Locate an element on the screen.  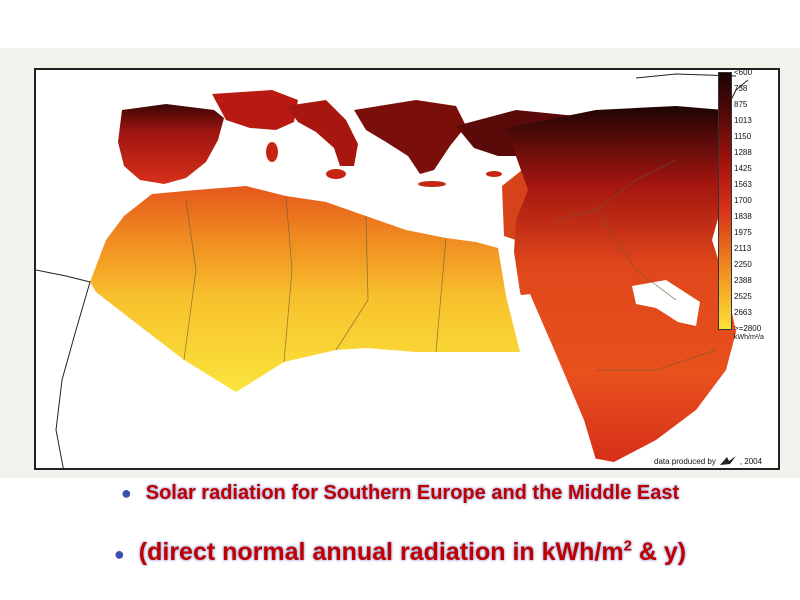
bullet-text-2-prefix: (direct normal annual radiation in kWh/m is located at coordinates (381, 552).